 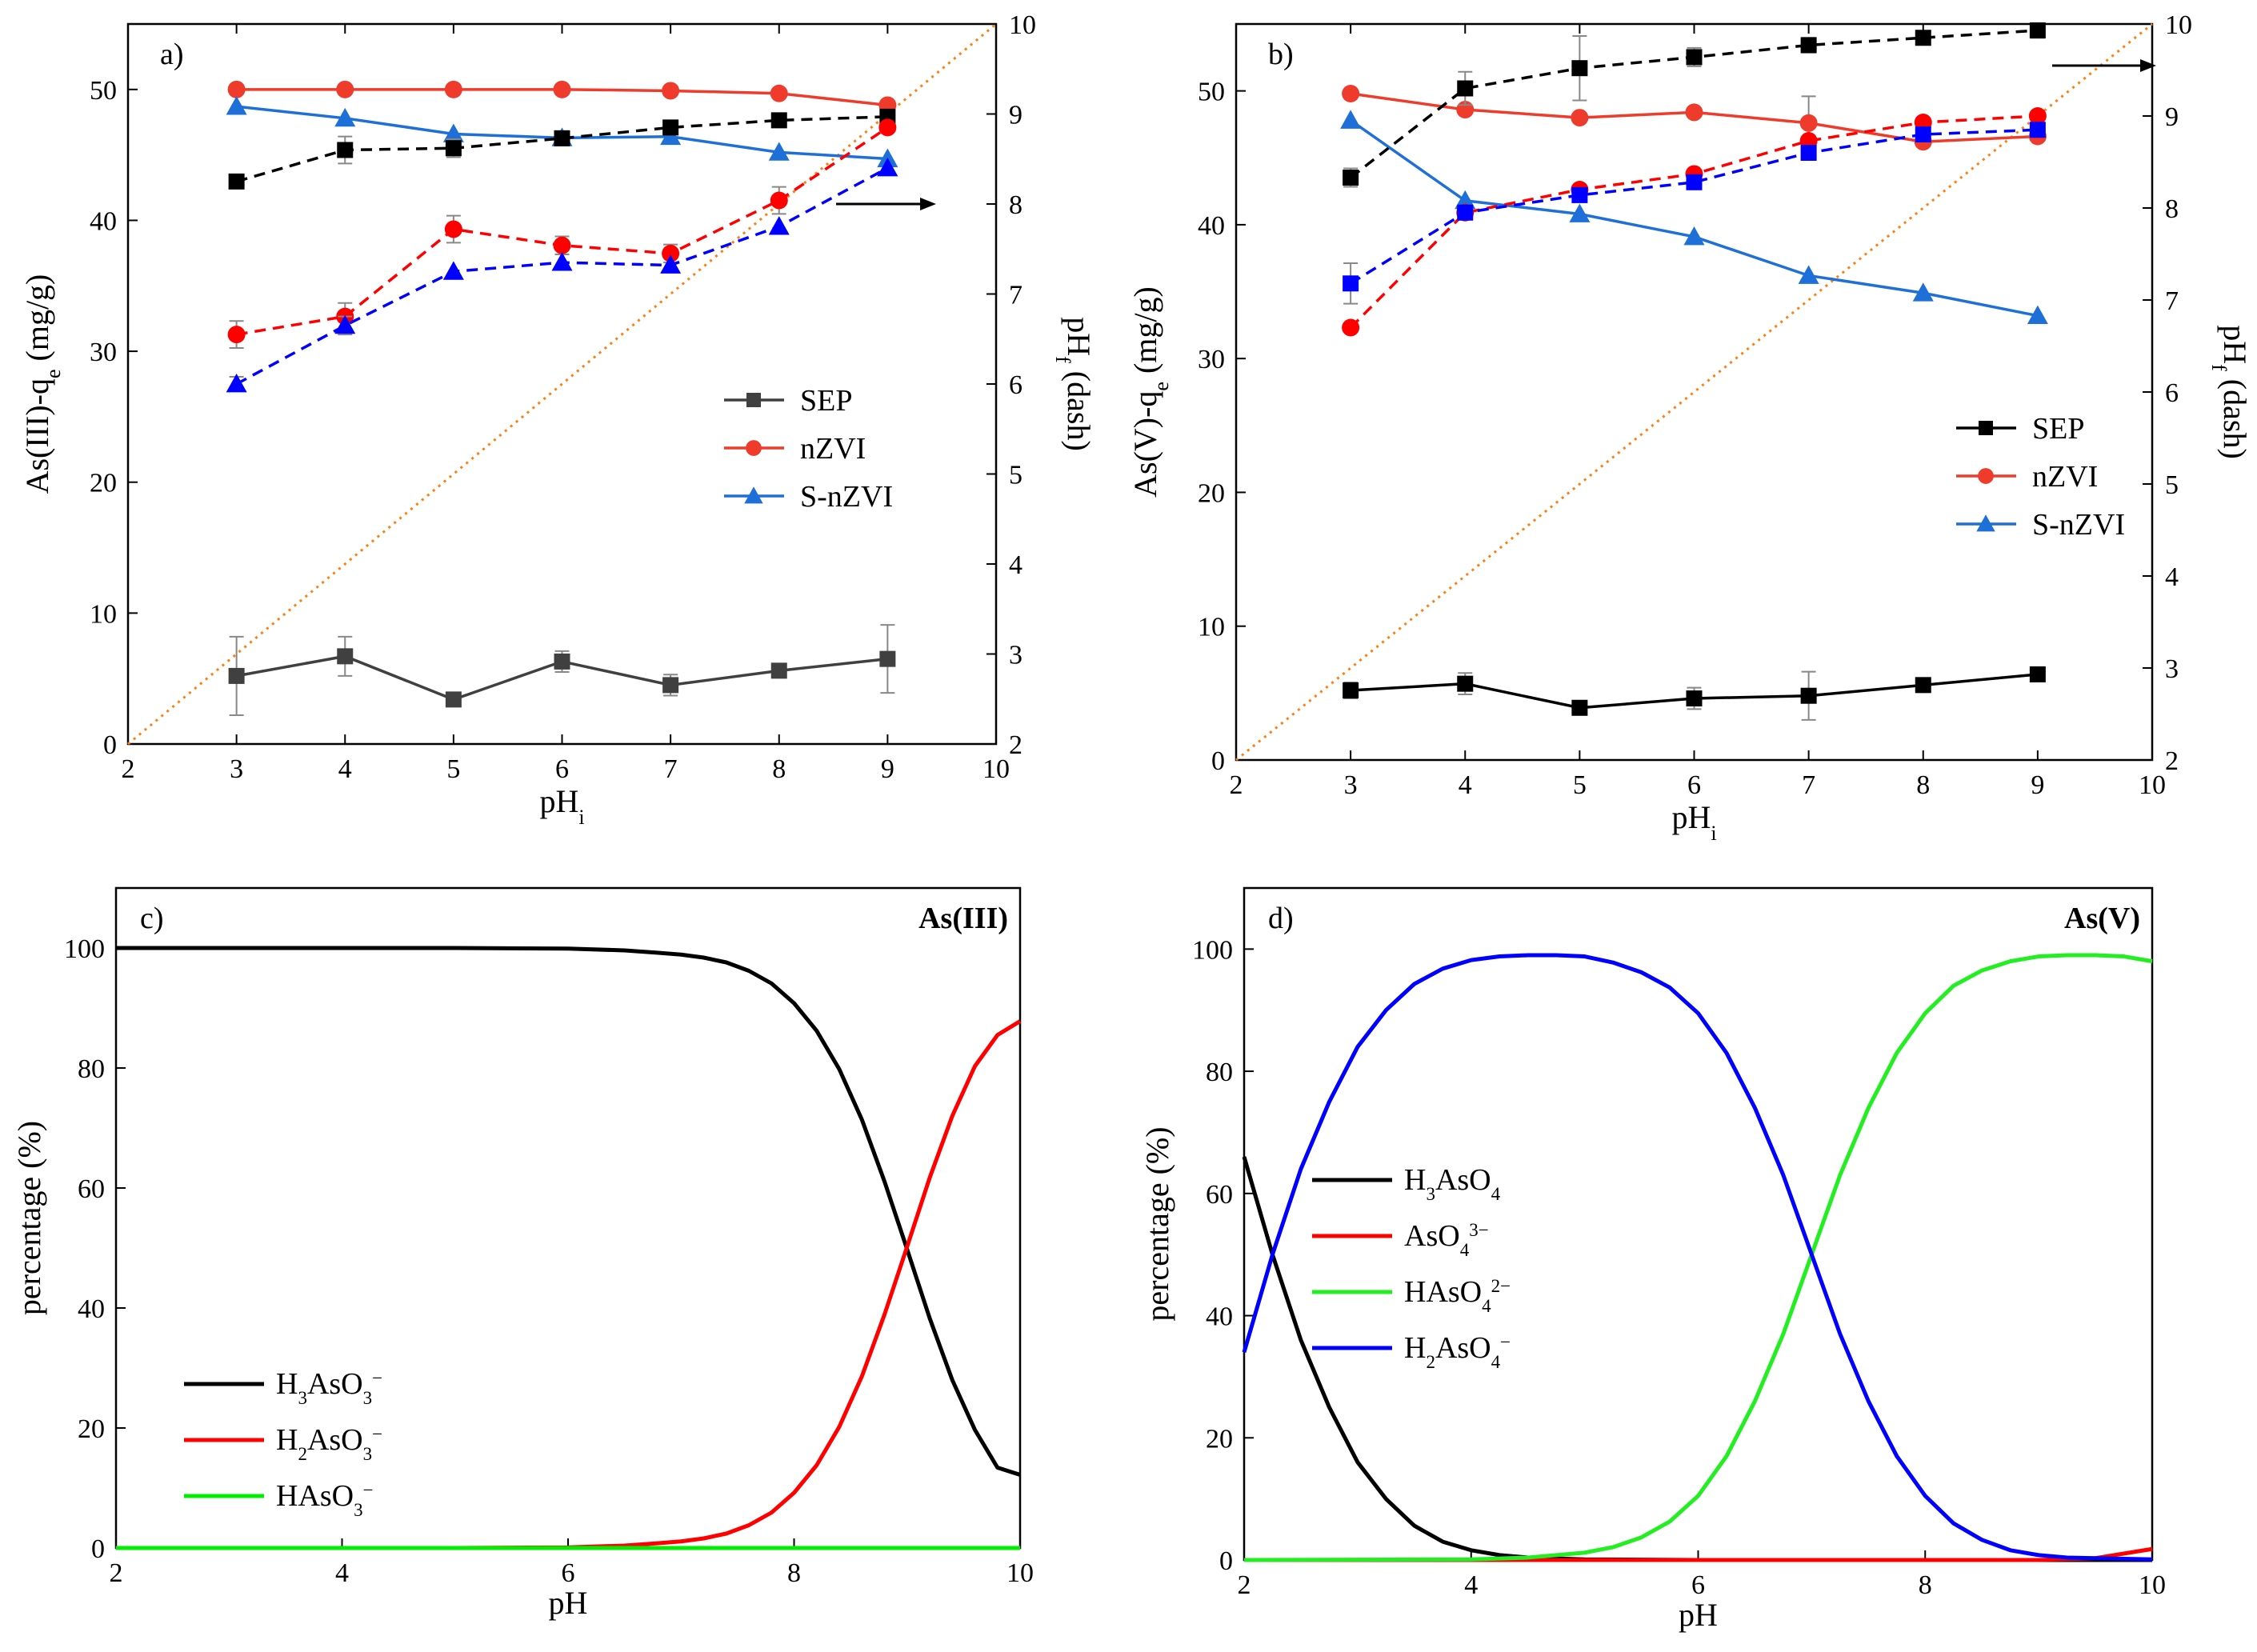 What do you see at coordinates (562, 149) in the screenshot?
I see `series-sep-phf` at bounding box center [562, 149].